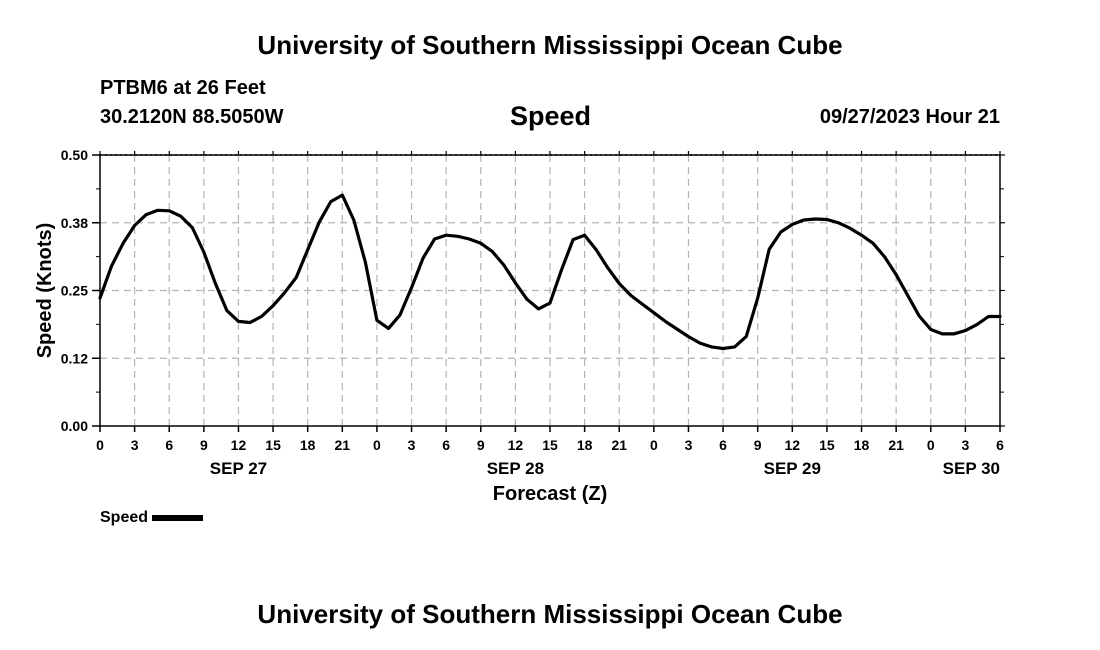  Describe the element at coordinates (551, 116) in the screenshot. I see `chart-subtitle: Speed` at that location.